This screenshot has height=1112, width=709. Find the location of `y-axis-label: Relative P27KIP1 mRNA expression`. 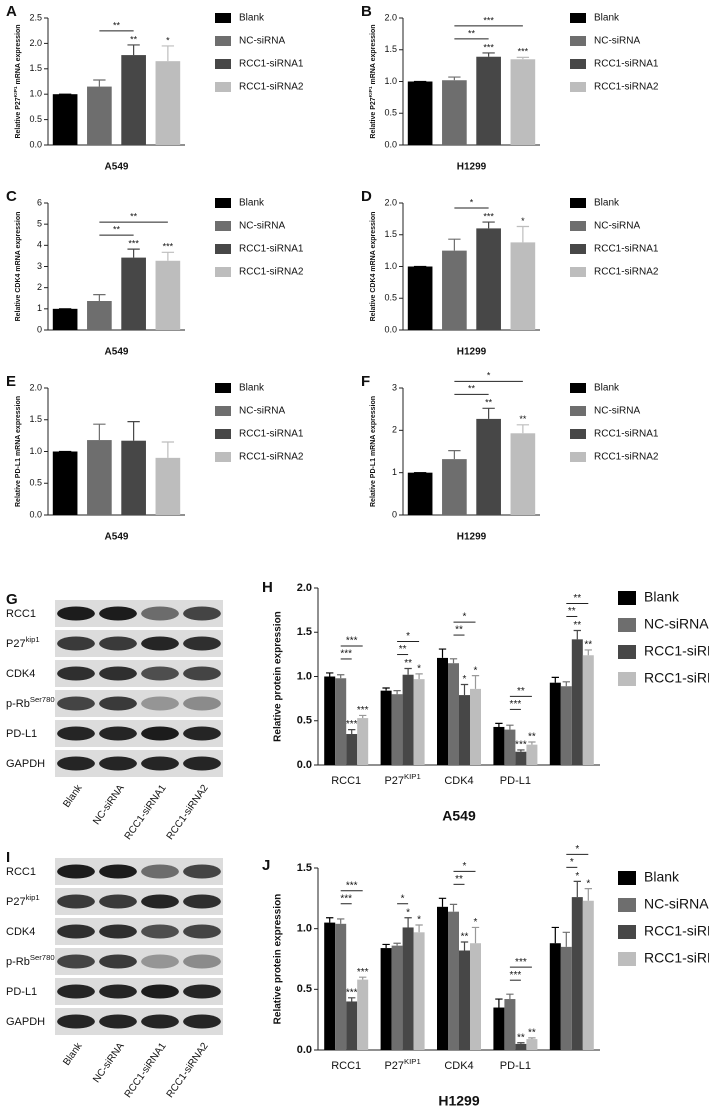

y-axis-label: Relative P27KIP1 mRNA expression is located at coordinates (372, 81).